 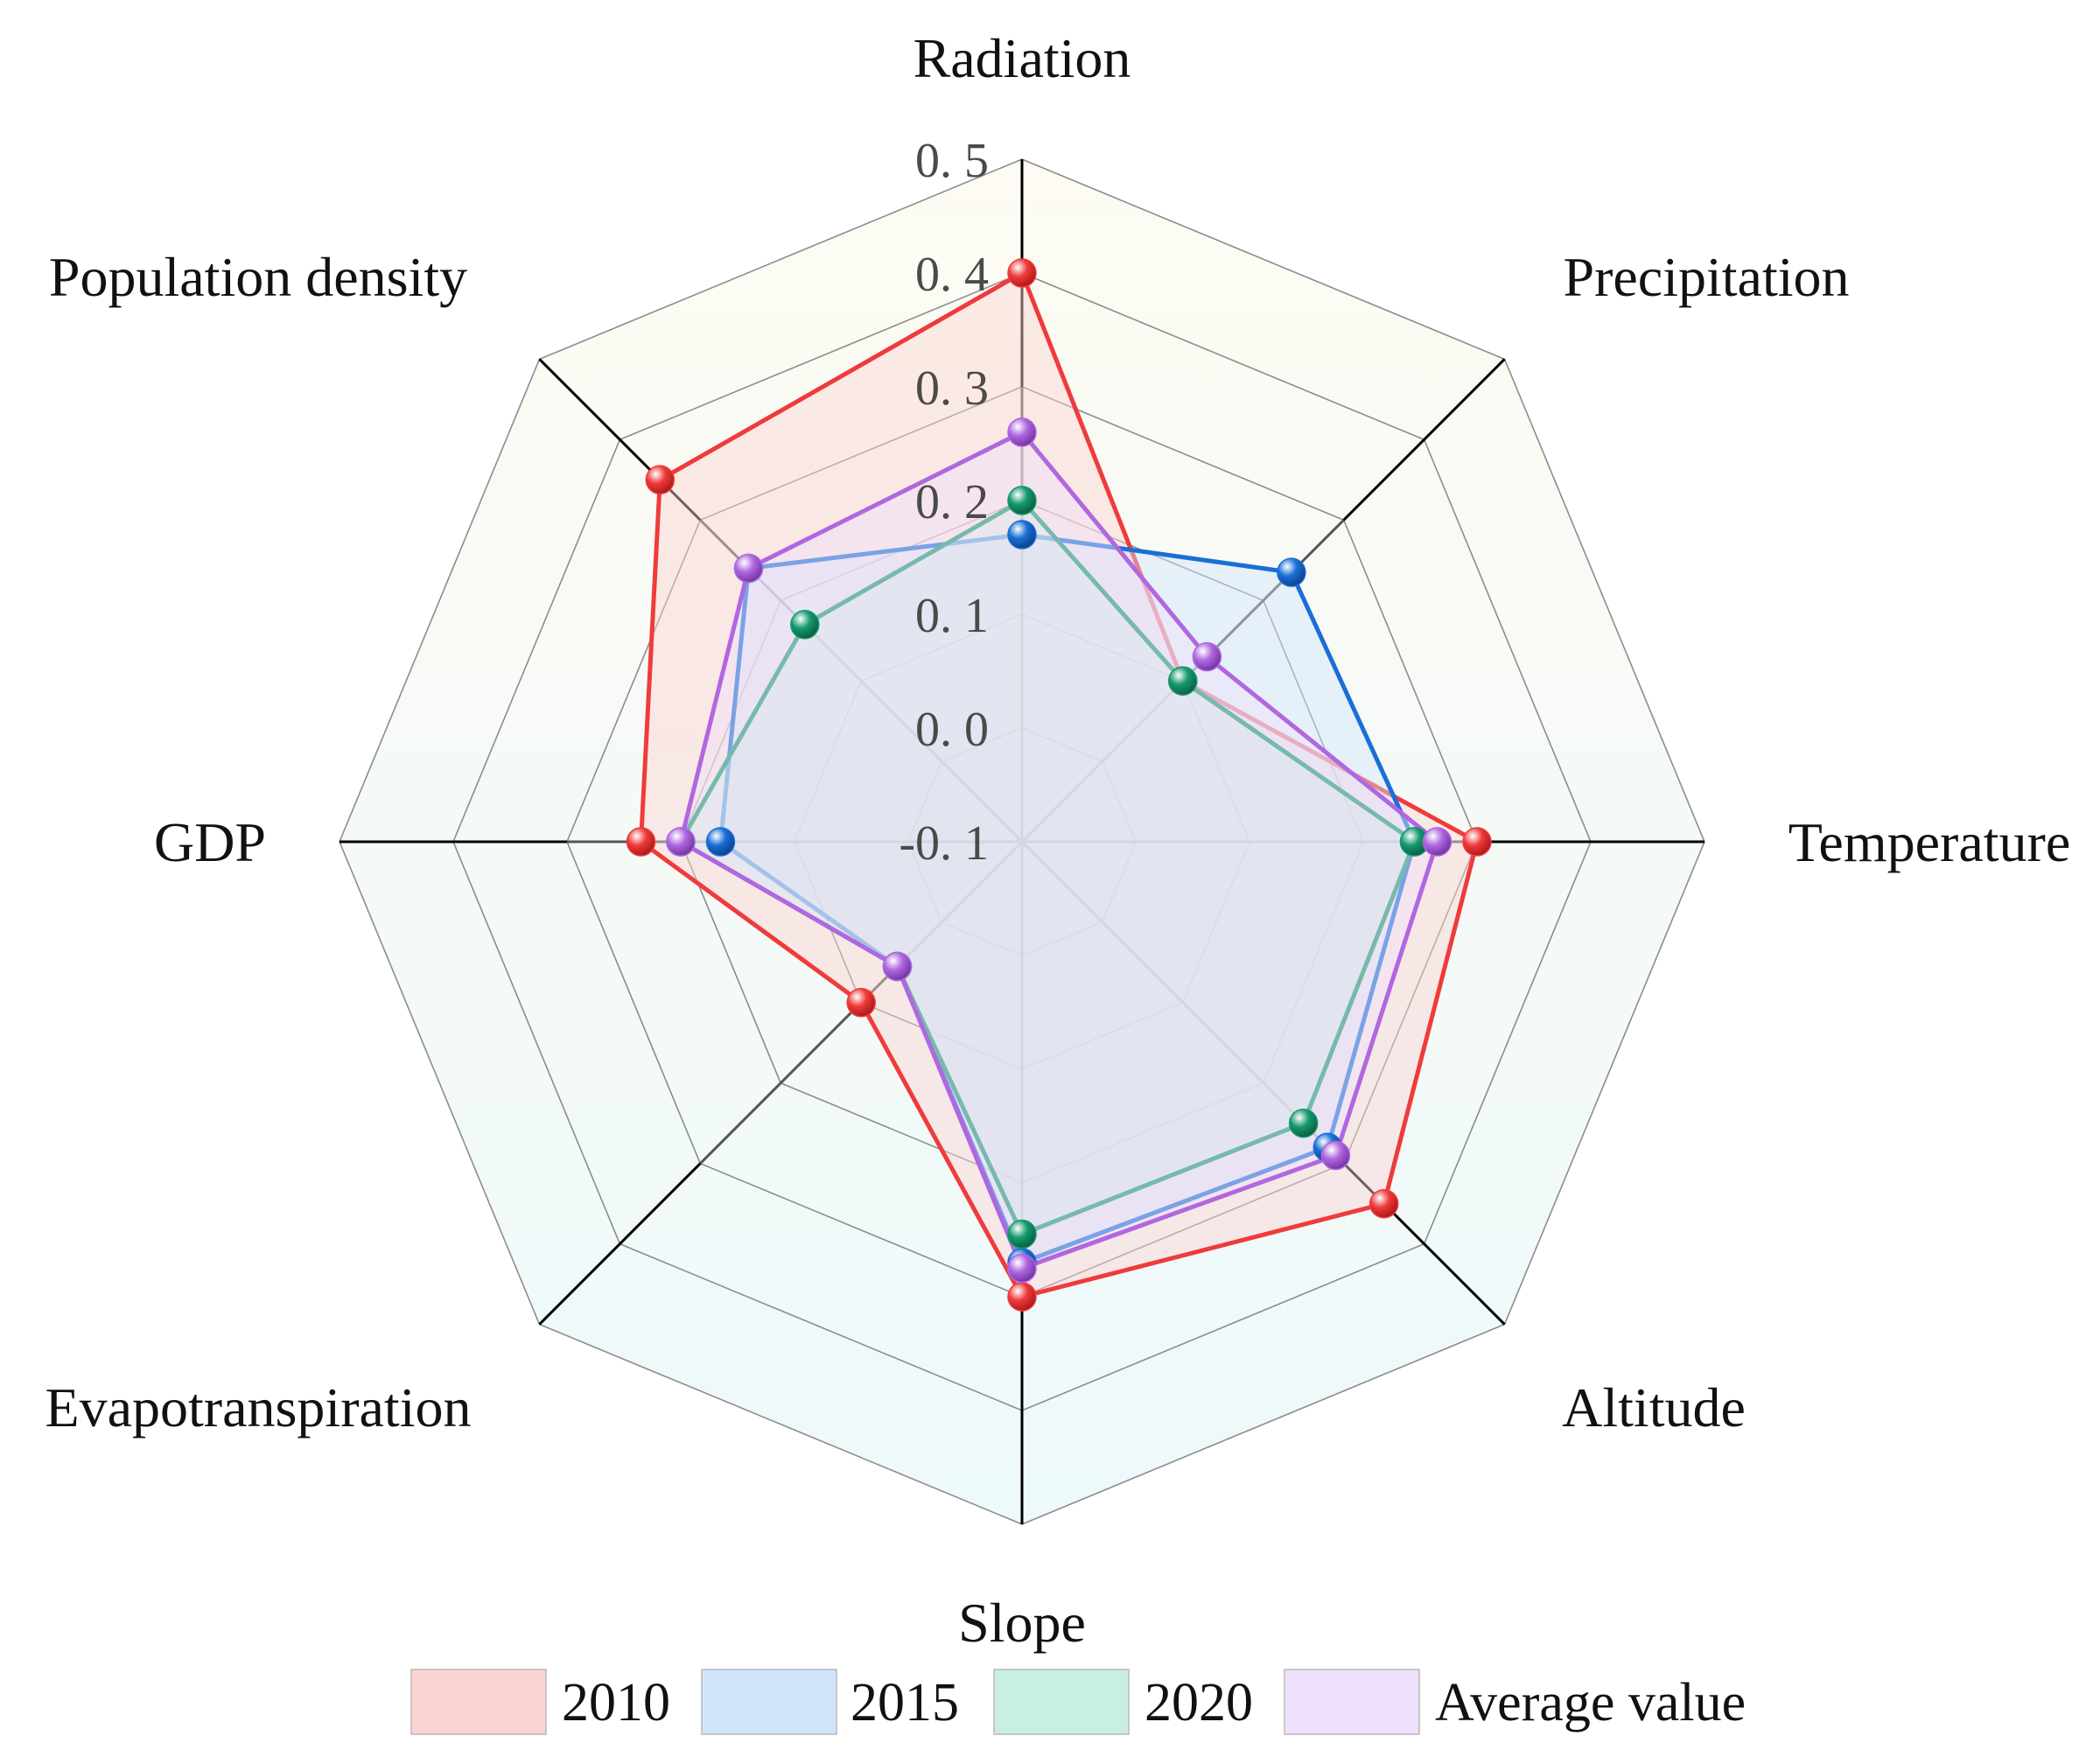 I want to click on radial-tick-label: 0. 5, so click(x=952, y=161).